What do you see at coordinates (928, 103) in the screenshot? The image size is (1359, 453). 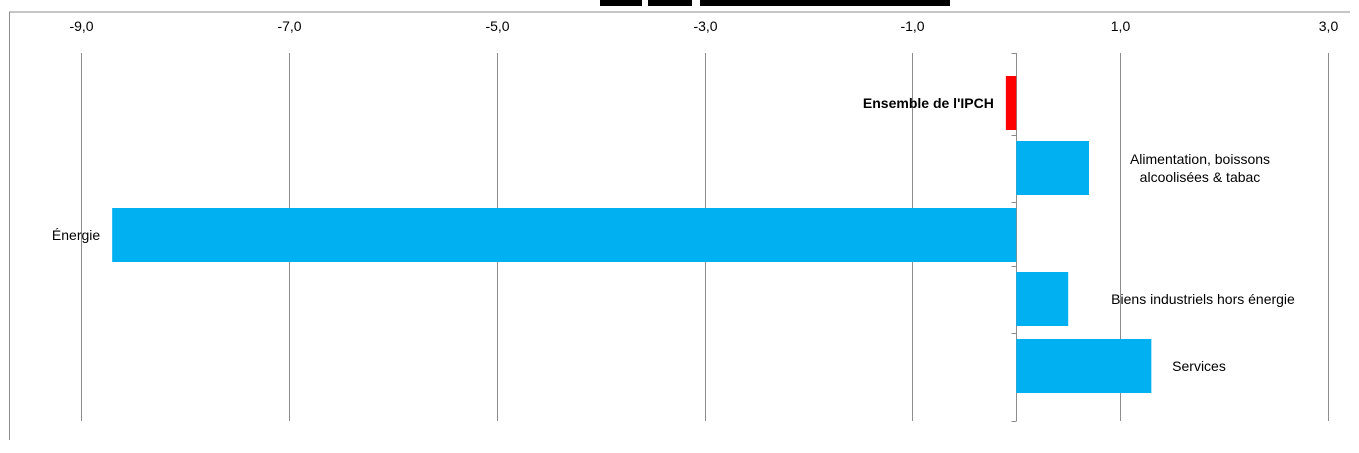 I see `category-label: Ensemble de l'IPCH` at bounding box center [928, 103].